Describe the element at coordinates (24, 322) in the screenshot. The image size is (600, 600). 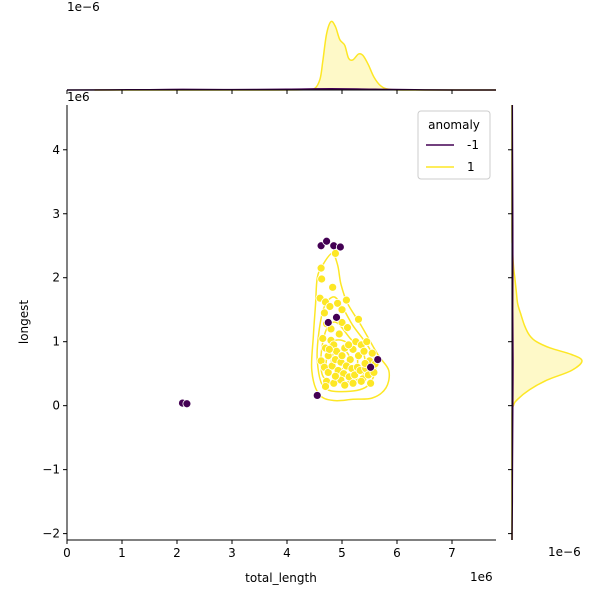
I see `y-axis-label: longest` at that location.